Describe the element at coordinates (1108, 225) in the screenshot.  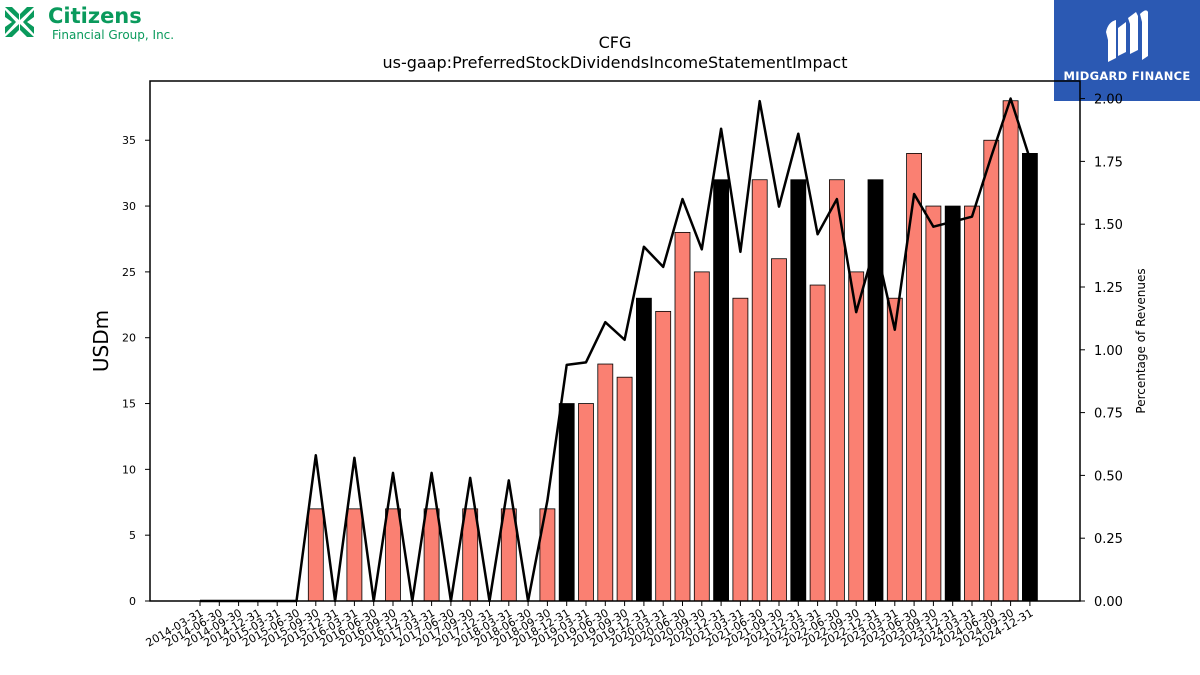
I see `y2-tick-label: 1.50` at that location.